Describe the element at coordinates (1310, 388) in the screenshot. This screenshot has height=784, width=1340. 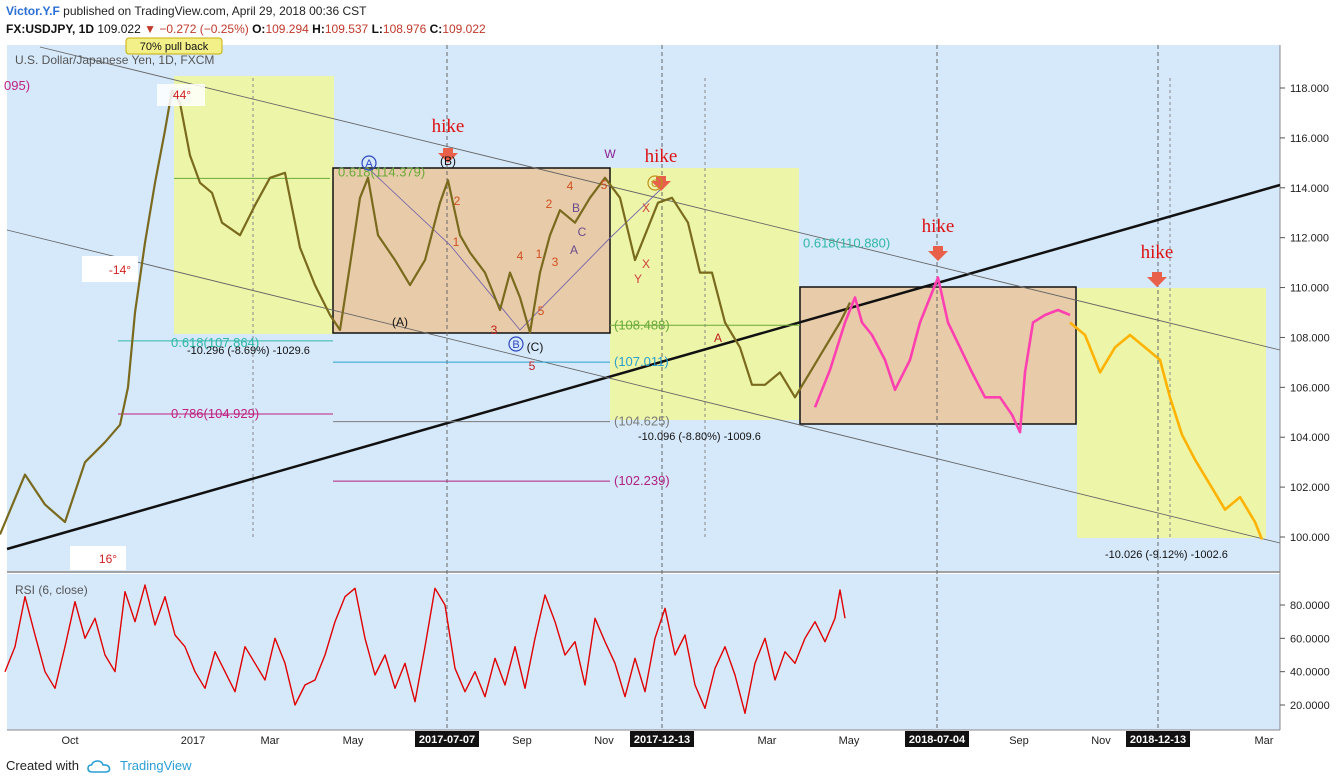
I see `y-tick-label: 106.000` at that location.